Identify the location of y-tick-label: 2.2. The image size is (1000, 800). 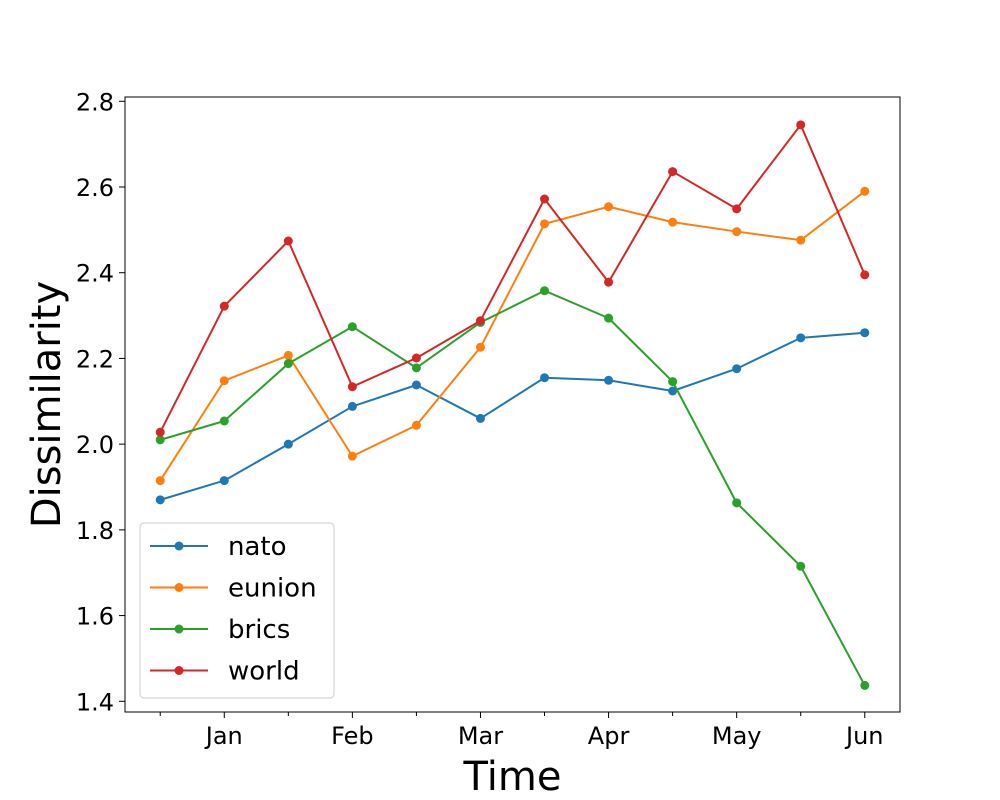
(95, 359).